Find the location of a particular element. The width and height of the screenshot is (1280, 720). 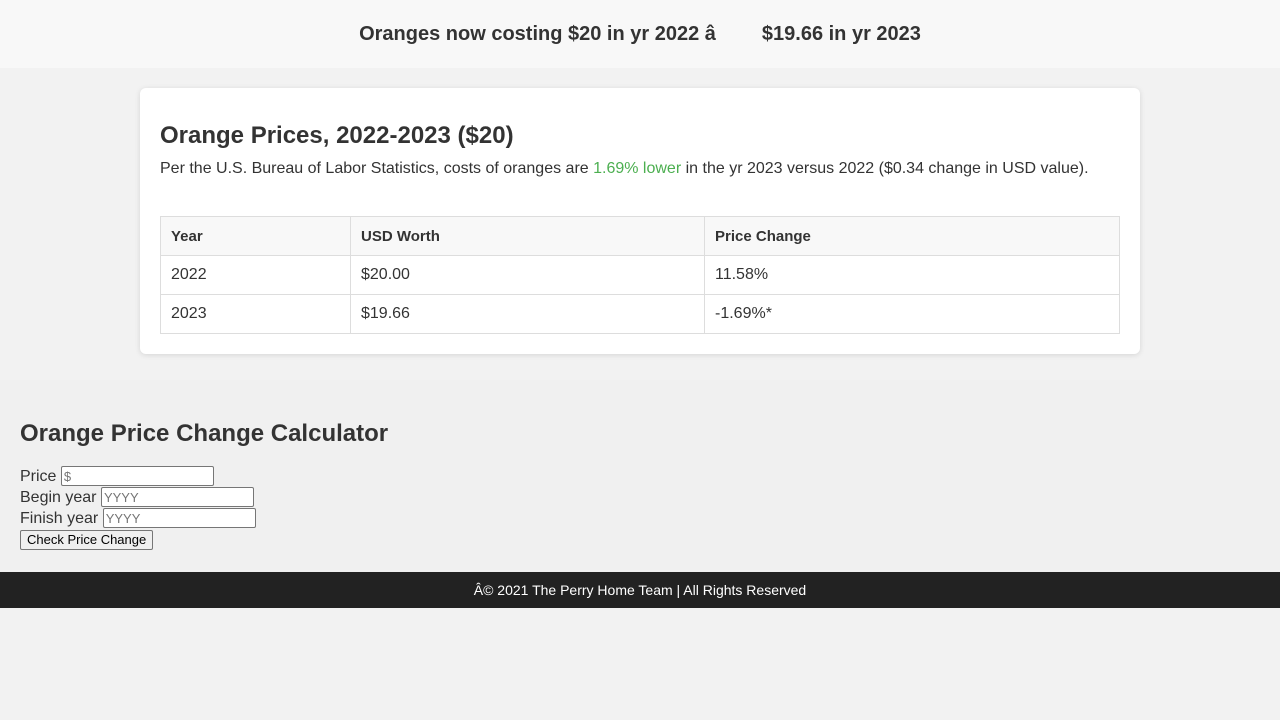

price-input is located at coordinates (137, 476).